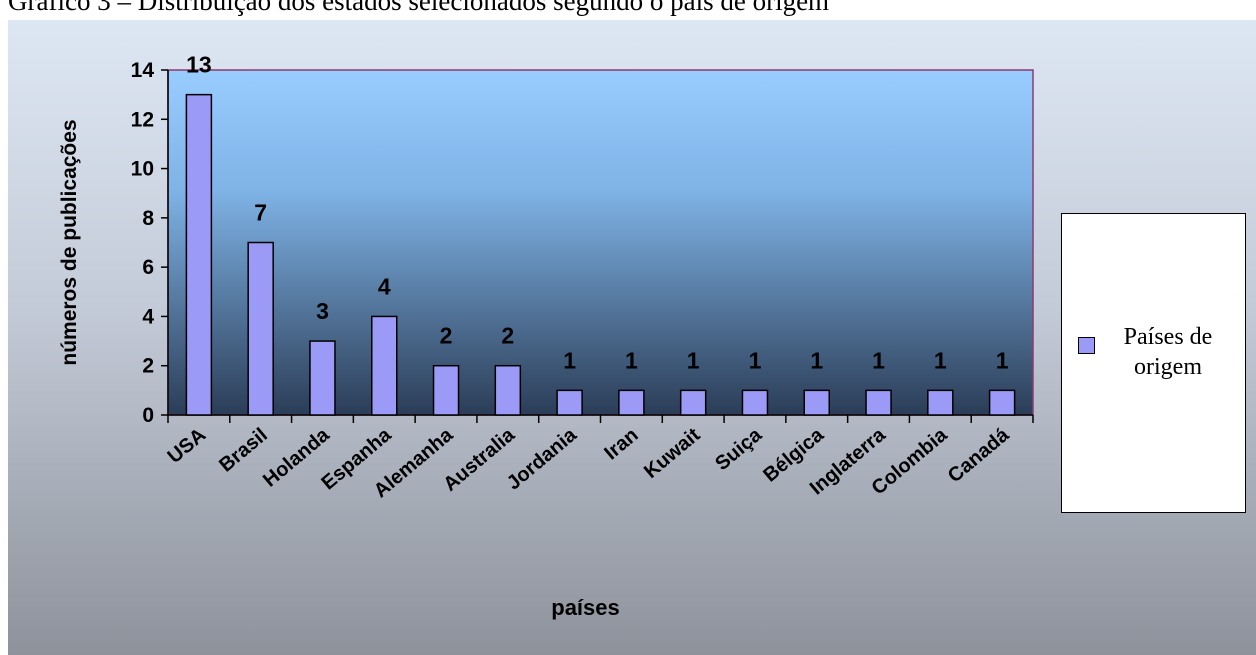 The height and width of the screenshot is (655, 1256). Describe the element at coordinates (148, 415) in the screenshot. I see `y-tick-label: 0` at that location.